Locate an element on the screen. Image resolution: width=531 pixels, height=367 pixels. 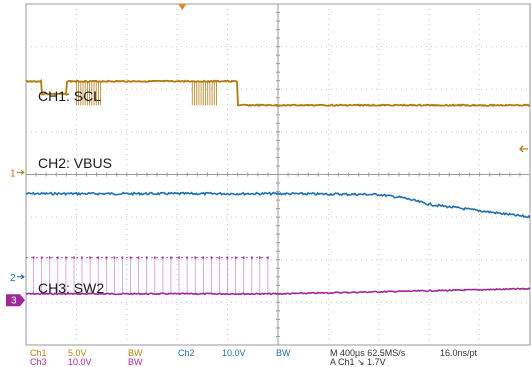
channel-labels: CH1: SCL CH2: VBUS CH3: SW2 is located at coordinates (75, 192).